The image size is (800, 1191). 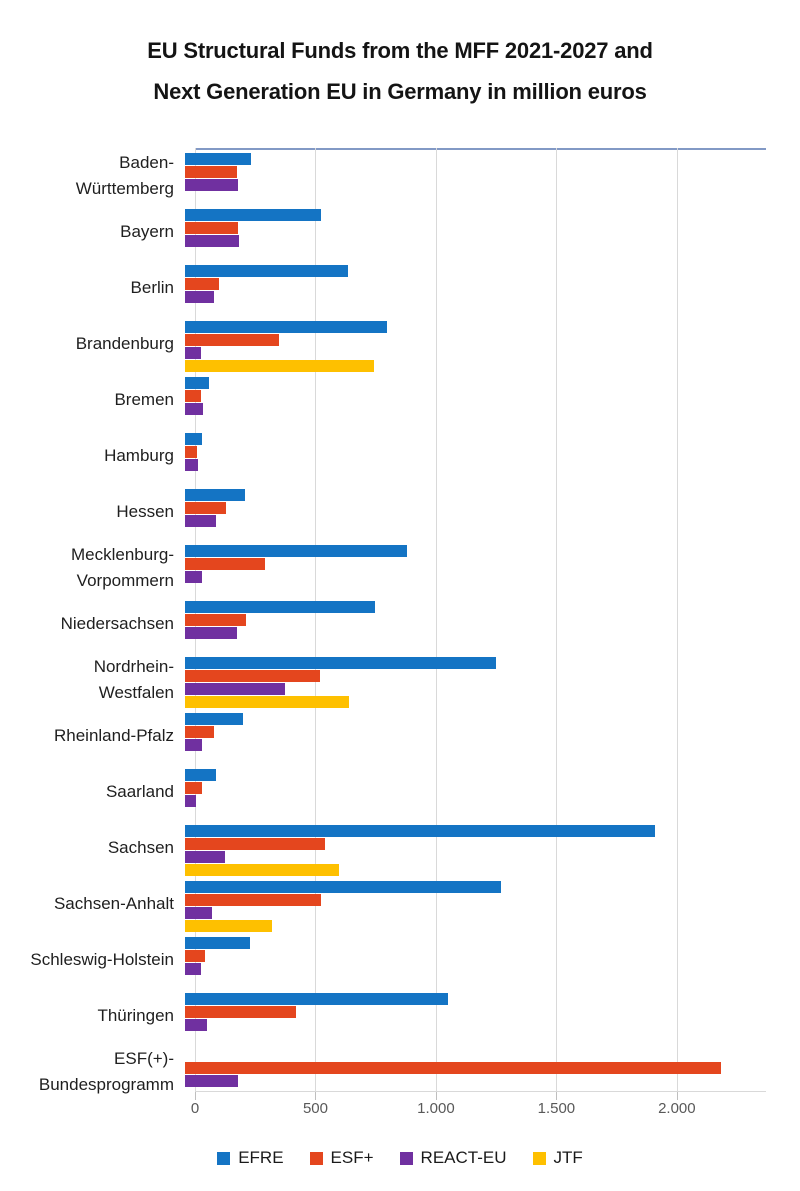 What do you see at coordinates (315, 1108) in the screenshot?
I see `x-tick-label-500: 500` at bounding box center [315, 1108].